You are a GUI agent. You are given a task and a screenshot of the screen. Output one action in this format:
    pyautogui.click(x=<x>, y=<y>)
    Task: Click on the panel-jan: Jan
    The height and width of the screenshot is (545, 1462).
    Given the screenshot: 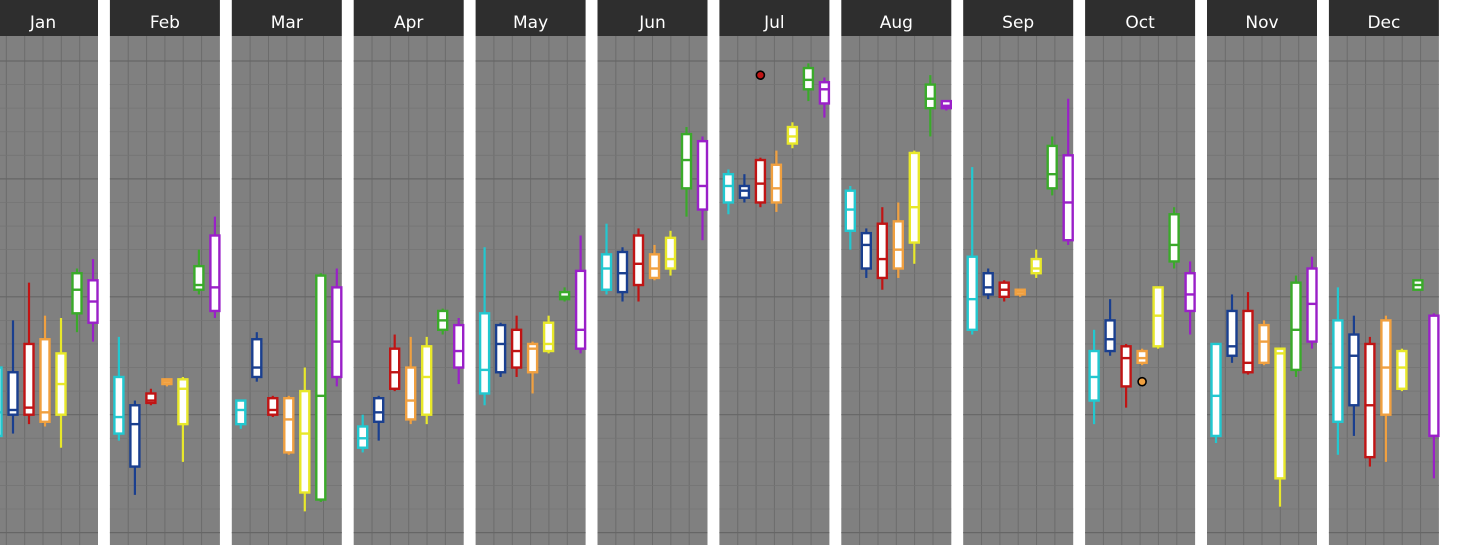 What is the action you would take?
    pyautogui.click(x=49, y=272)
    